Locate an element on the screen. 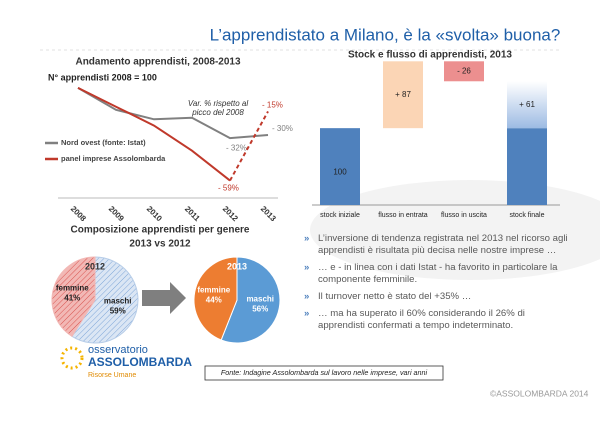  composition-title: Composizione apprendisti per genere is located at coordinates (160, 230).